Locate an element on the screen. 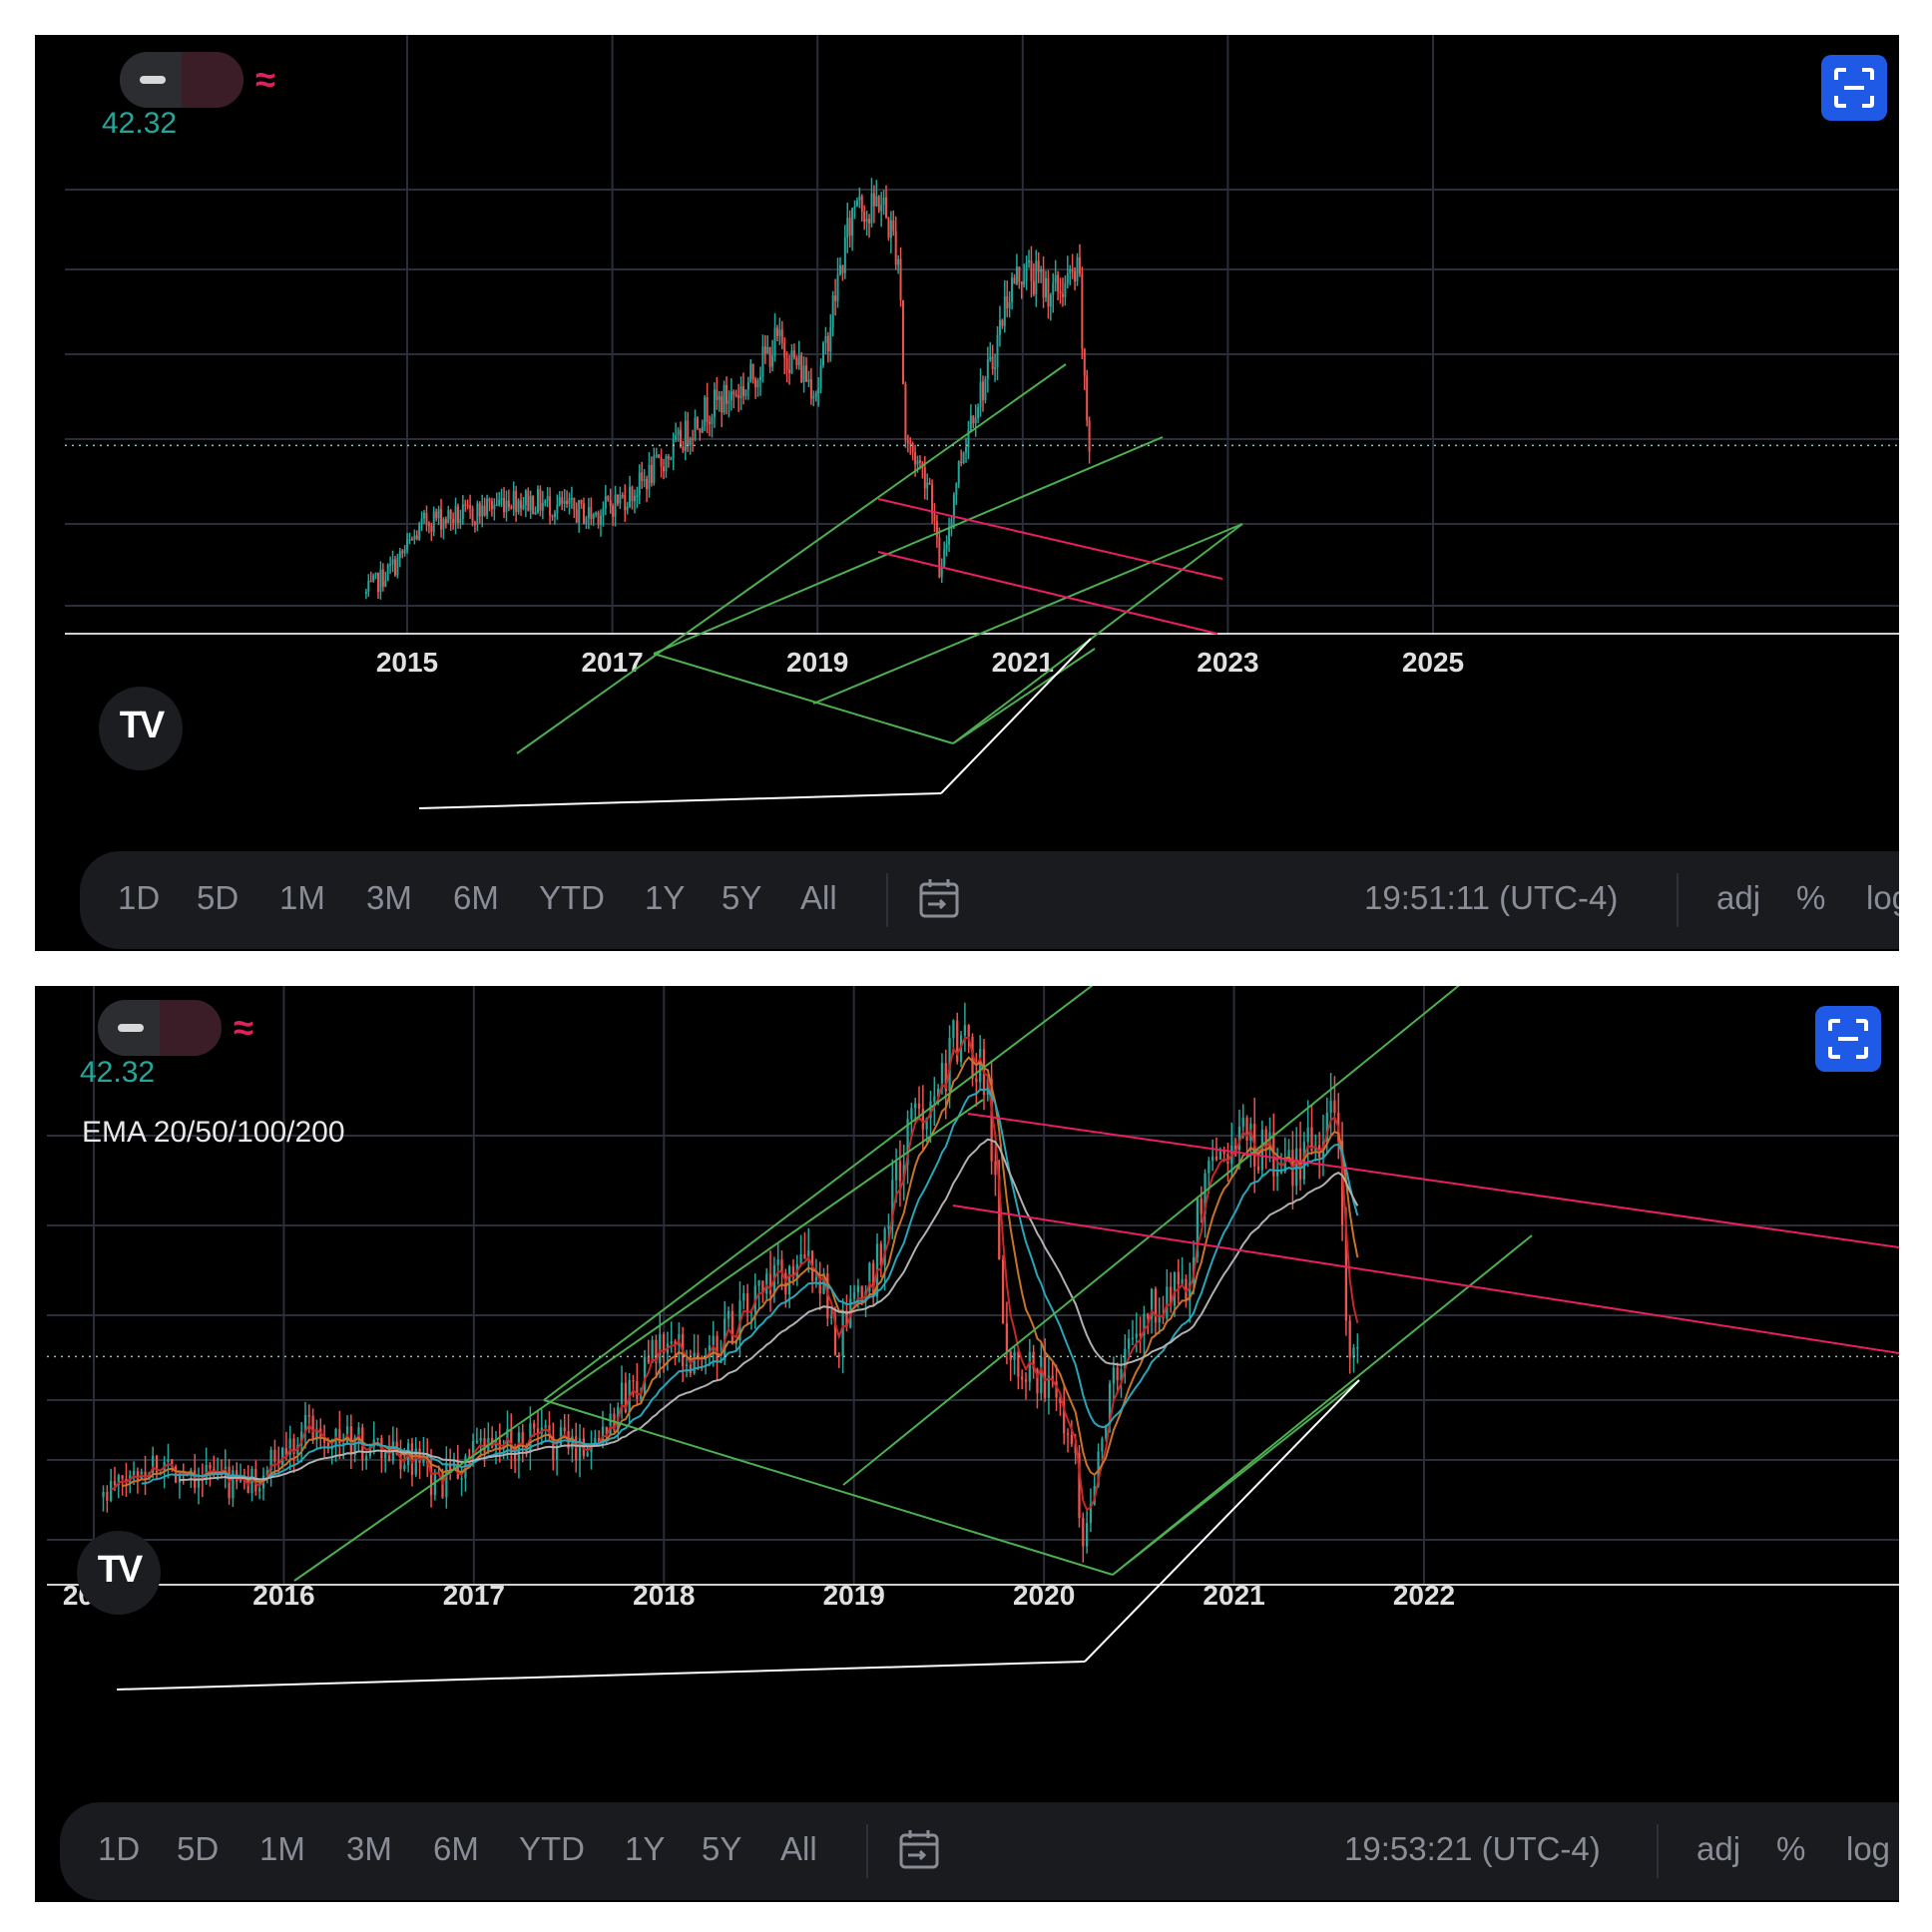 The image size is (1932, 1932). price-label: 42.32 is located at coordinates (140, 123).